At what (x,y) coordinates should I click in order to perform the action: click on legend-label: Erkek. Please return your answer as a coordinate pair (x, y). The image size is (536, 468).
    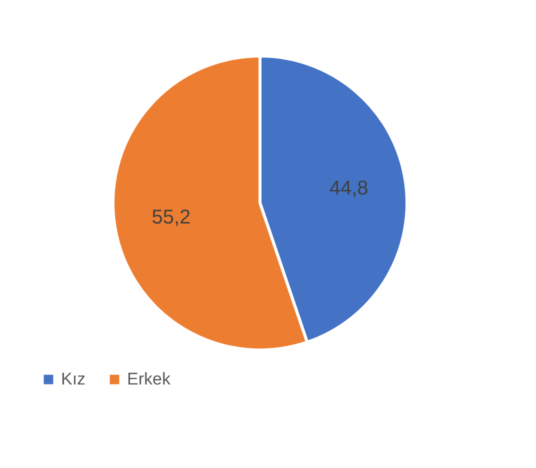
    Looking at the image, I should click on (149, 379).